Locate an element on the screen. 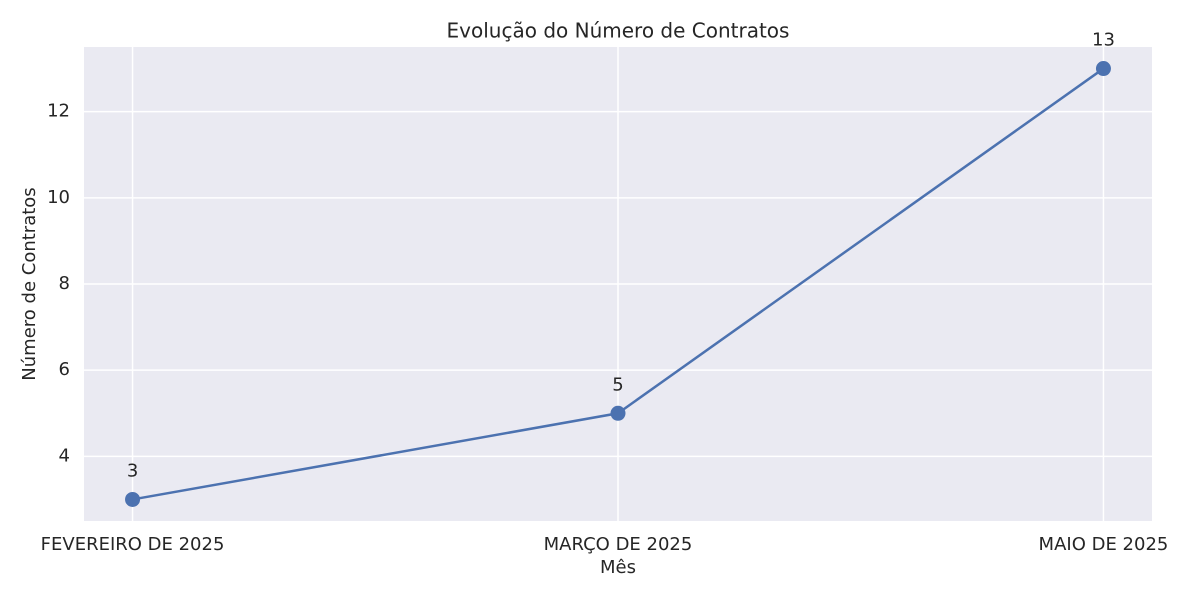 The height and width of the screenshot is (600, 1200). y-tick-label: 12 is located at coordinates (58, 111).